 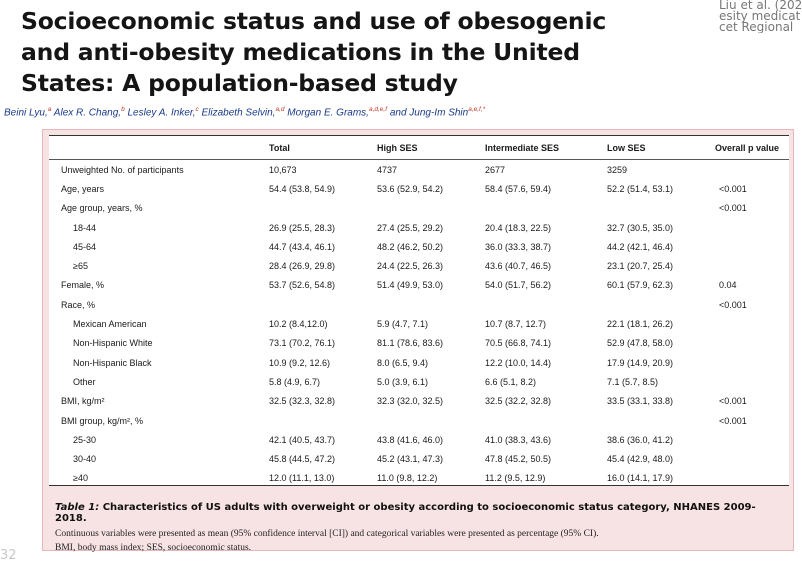 I want to click on table-cell: 27.4 (25.5, 29.2), so click(x=410, y=227).